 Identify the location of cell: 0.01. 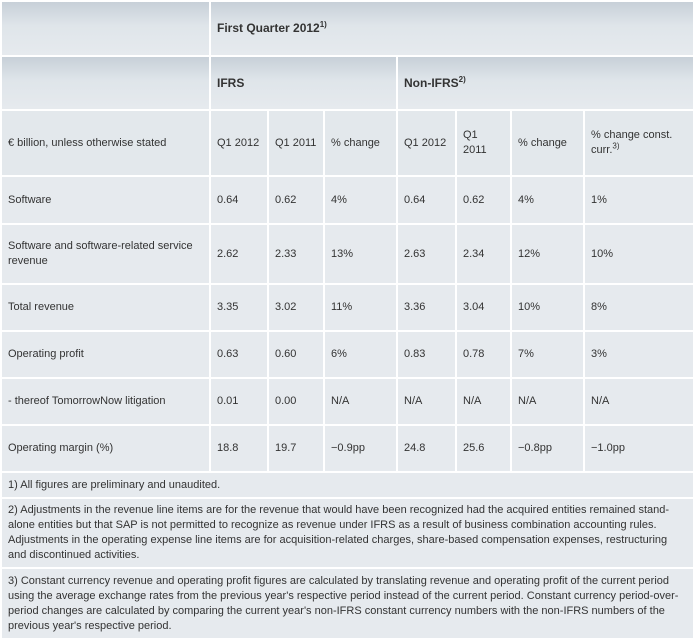
(239, 401).